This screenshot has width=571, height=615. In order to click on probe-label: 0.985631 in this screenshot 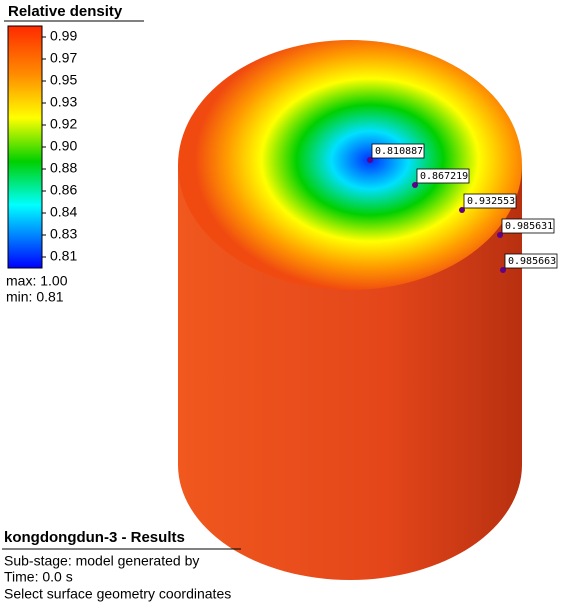, I will do `click(529, 226)`.